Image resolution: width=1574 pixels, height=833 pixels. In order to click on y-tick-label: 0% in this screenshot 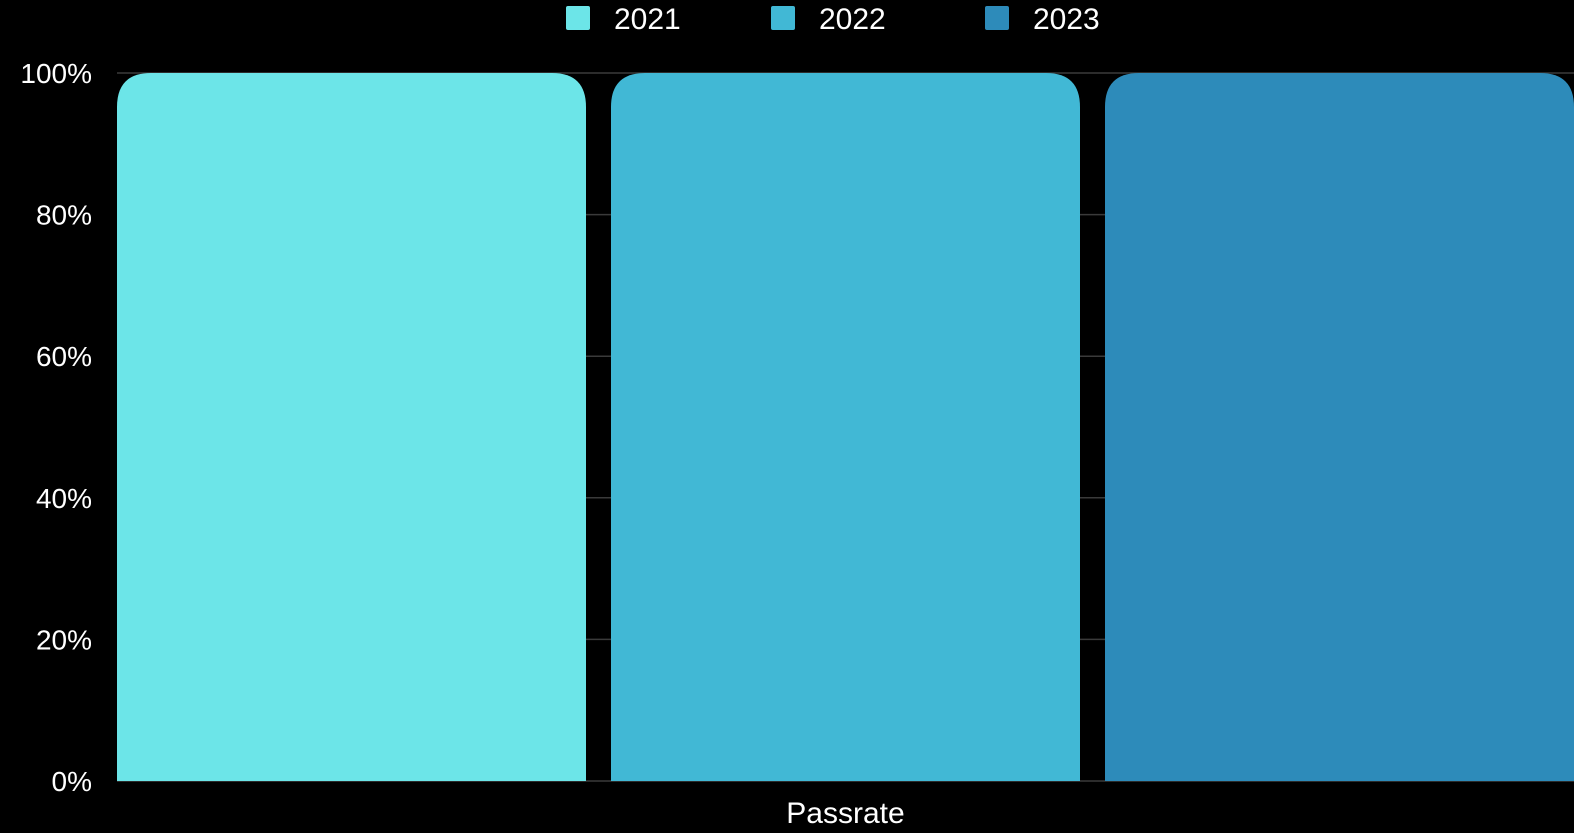, I will do `click(72, 781)`.